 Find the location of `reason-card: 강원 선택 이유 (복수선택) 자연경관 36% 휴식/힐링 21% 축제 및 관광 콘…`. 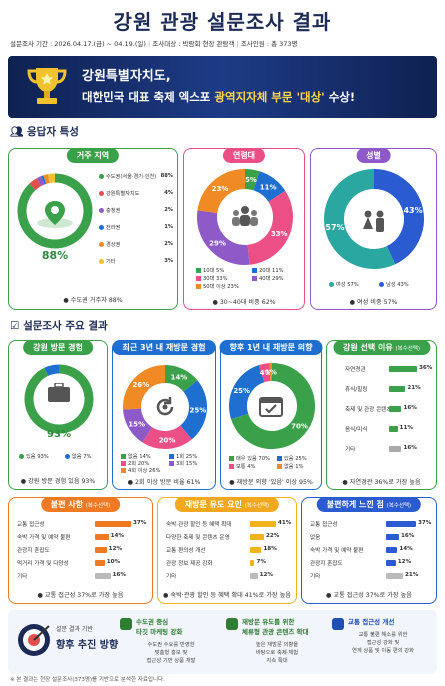

reason-card: 강원 선택 이유 (복수선택) 자연경관 36% 휴식/힐링 21% 축제 및 관광 콘… is located at coordinates (381, 415).